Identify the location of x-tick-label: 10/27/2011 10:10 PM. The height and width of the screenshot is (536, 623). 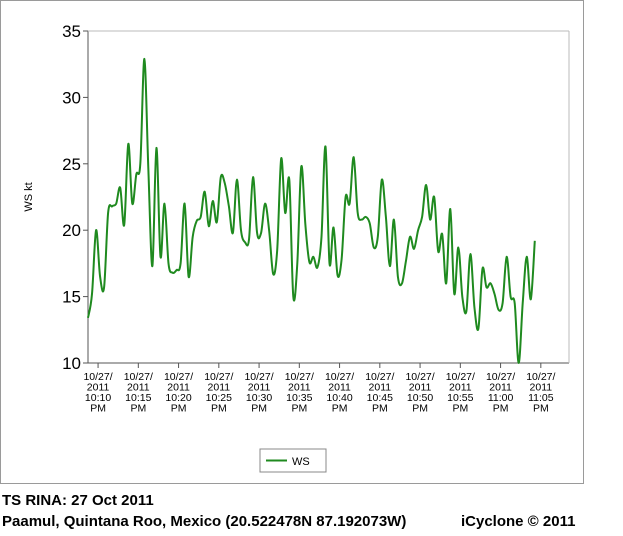
(97, 393).